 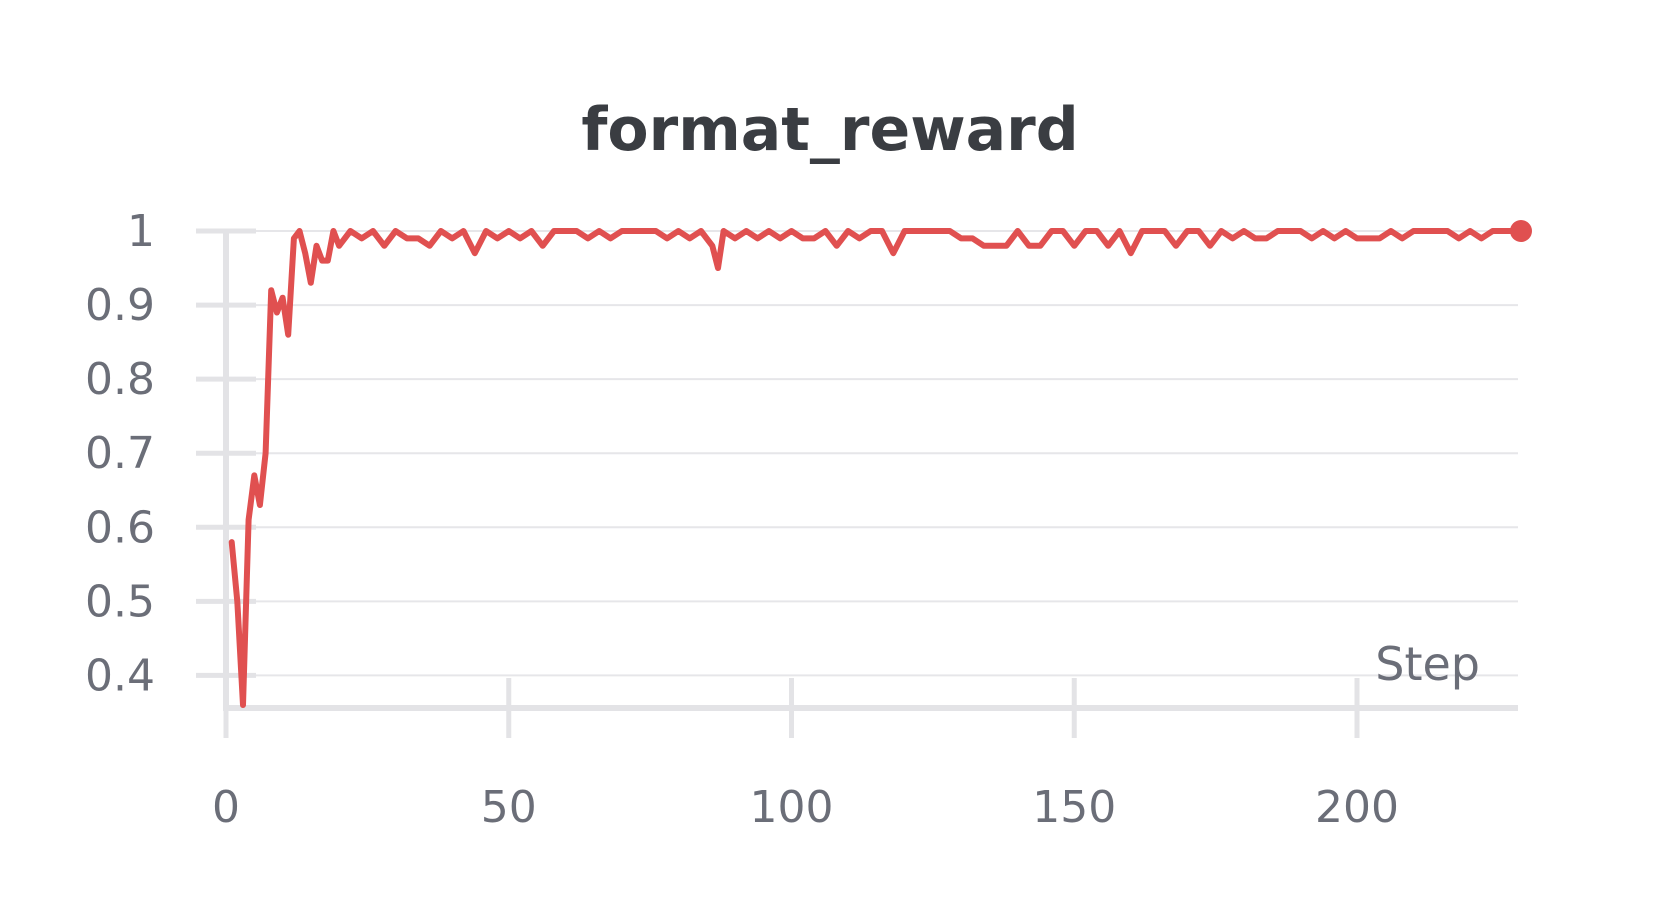 I want to click on y-tick-label: 1, so click(x=141, y=231).